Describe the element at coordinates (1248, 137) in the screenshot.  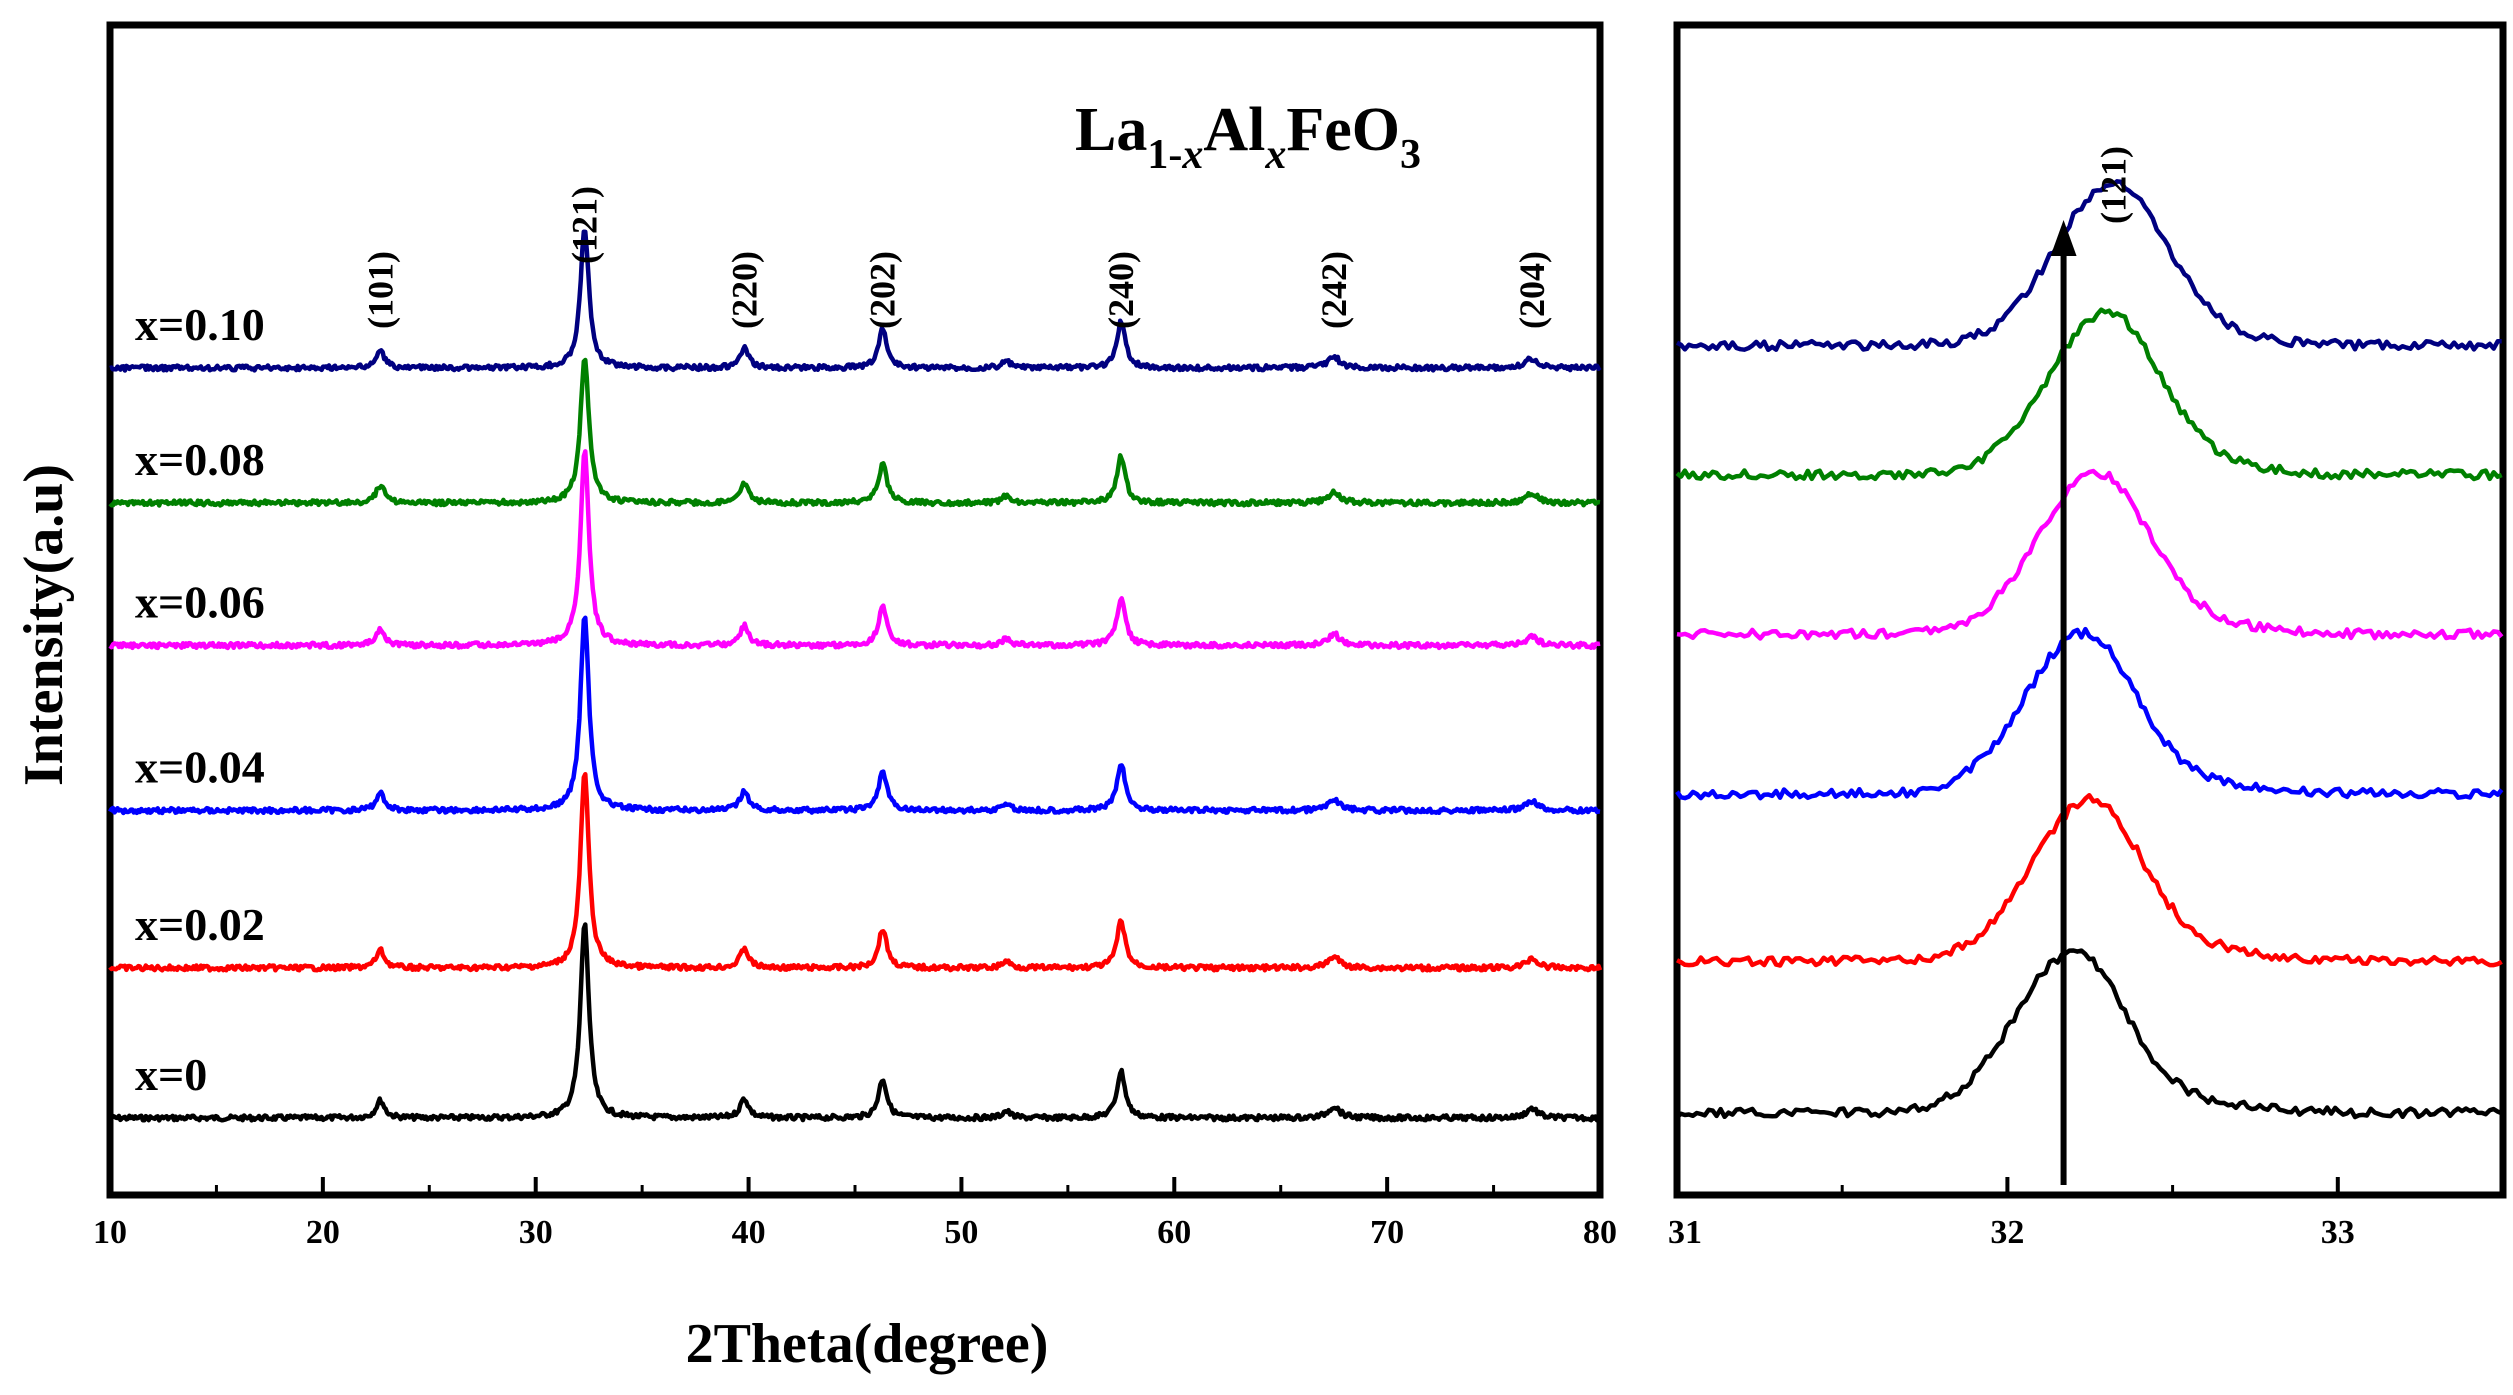
I see `chart-title-formula: La1-xAlxFeO3` at that location.